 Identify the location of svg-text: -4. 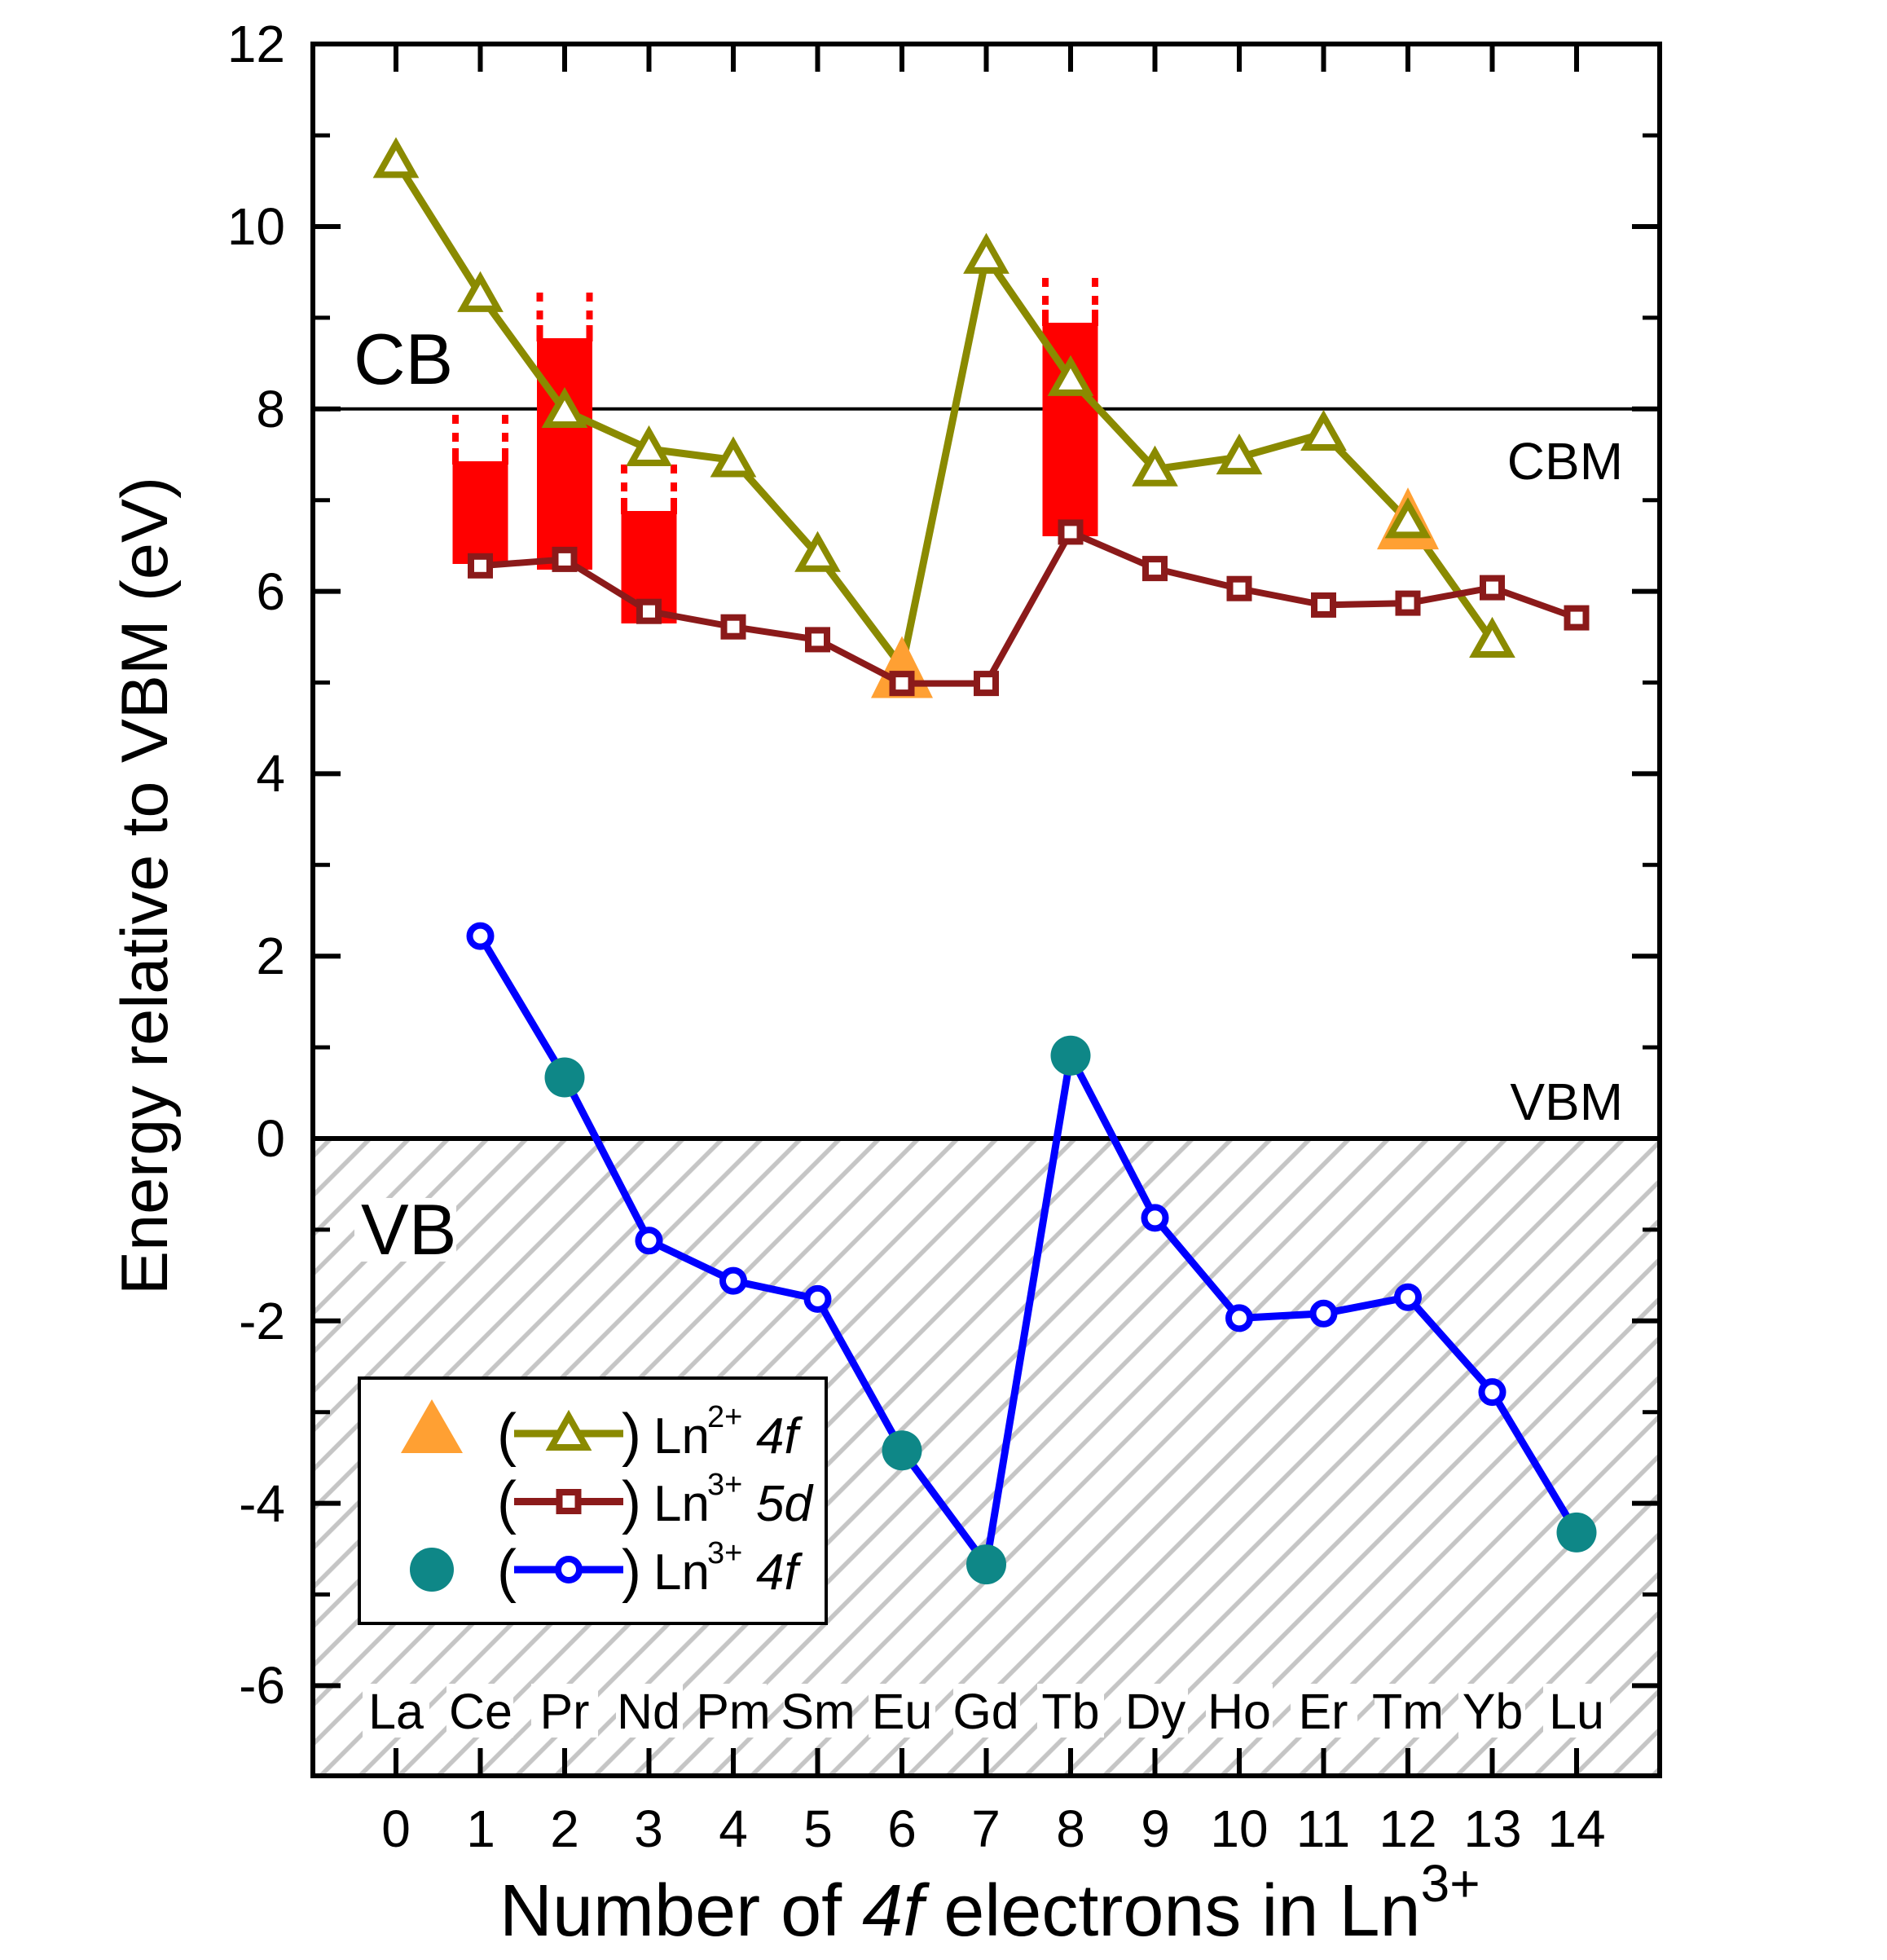
(262, 1503).